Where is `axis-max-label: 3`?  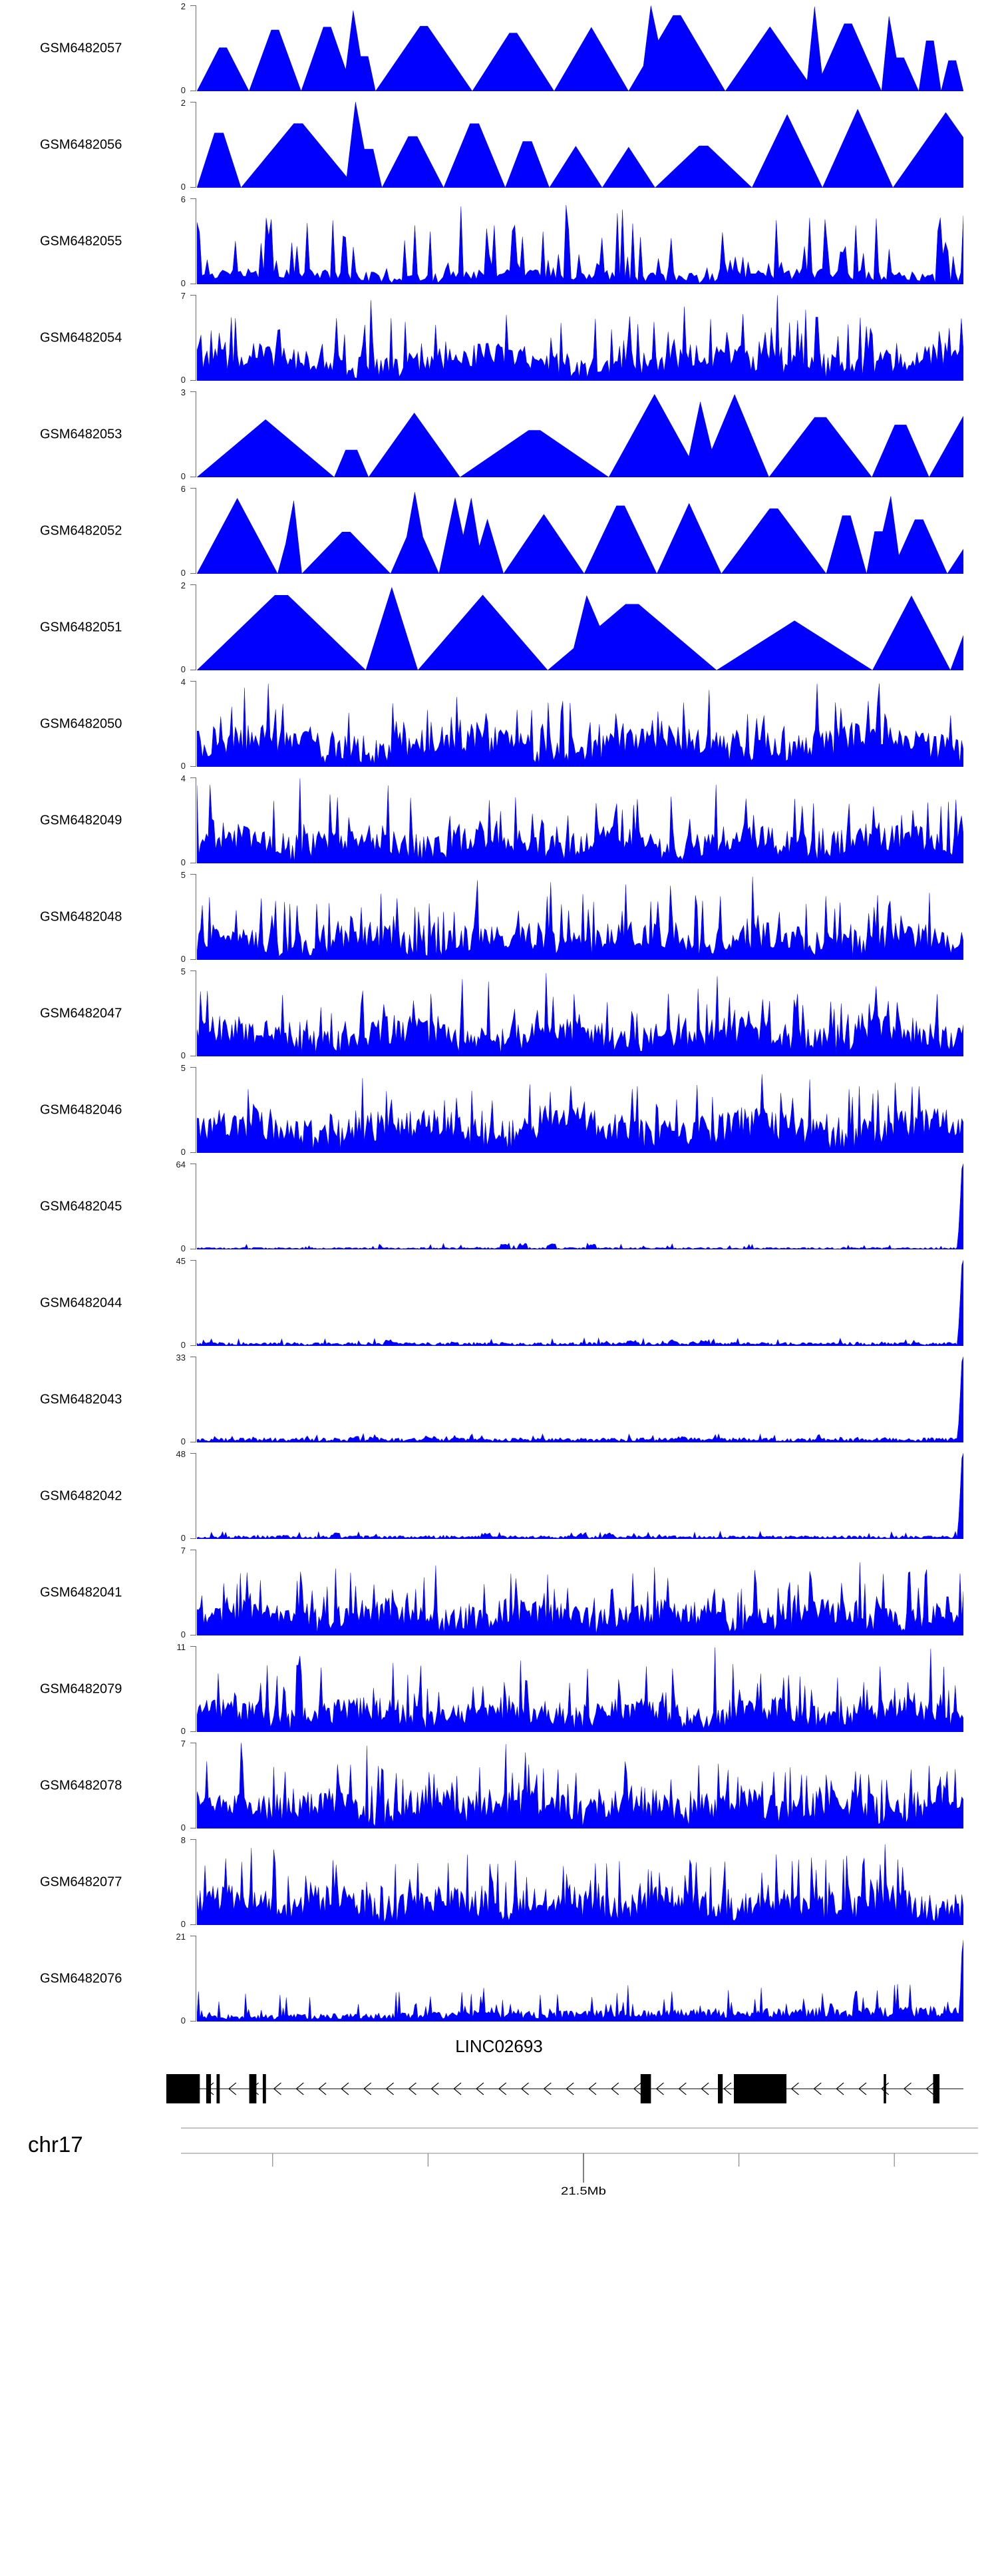 axis-max-label: 3 is located at coordinates (183, 392).